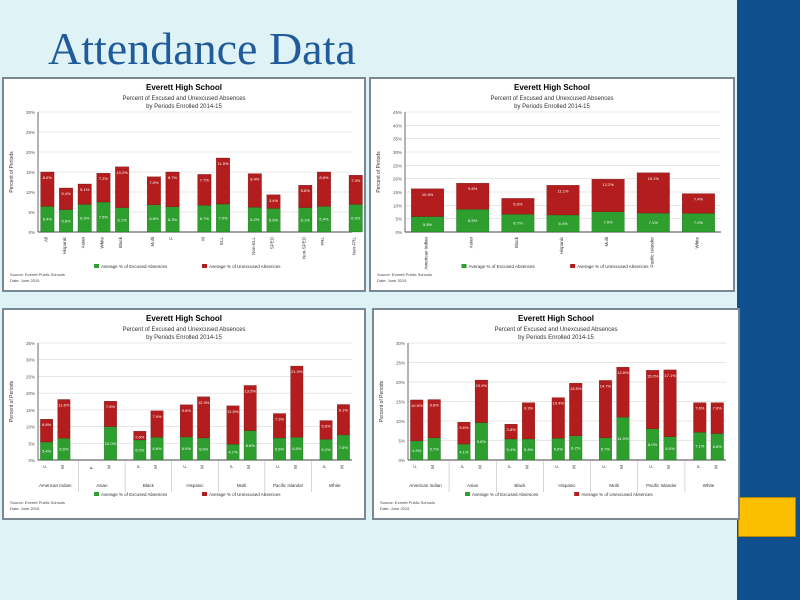  Describe the element at coordinates (202, 48) in the screenshot. I see `slide-title: Attendance Data` at that location.